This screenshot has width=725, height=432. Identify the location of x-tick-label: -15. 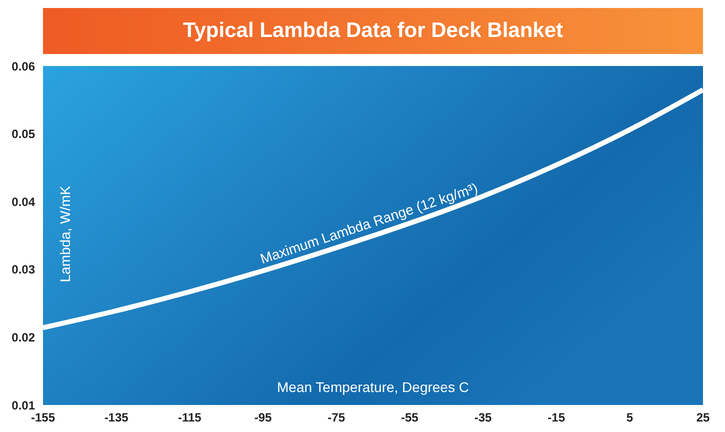
(557, 417).